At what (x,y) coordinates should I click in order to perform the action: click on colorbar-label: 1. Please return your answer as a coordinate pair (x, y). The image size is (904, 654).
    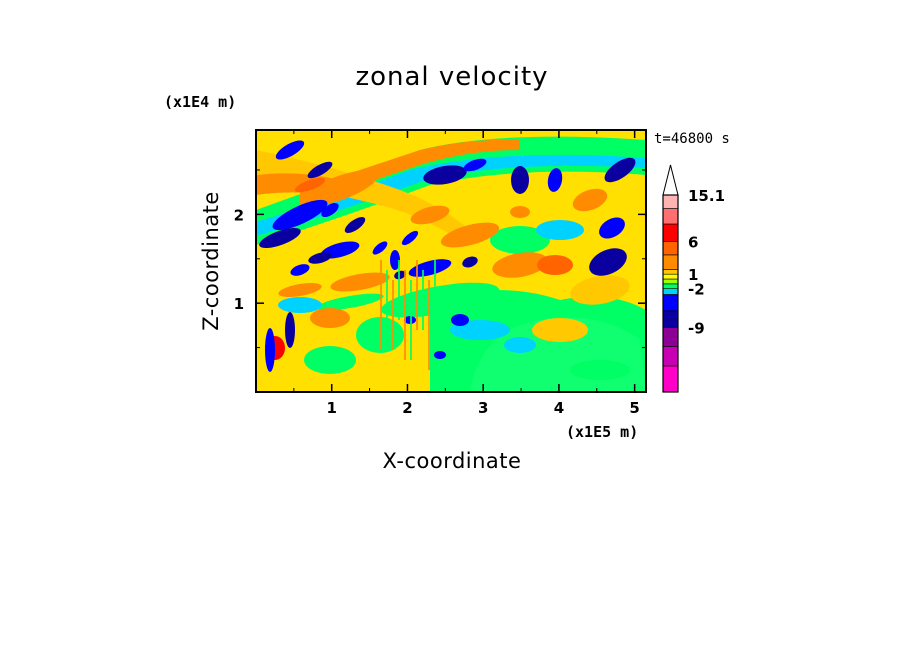
    Looking at the image, I should click on (693, 275).